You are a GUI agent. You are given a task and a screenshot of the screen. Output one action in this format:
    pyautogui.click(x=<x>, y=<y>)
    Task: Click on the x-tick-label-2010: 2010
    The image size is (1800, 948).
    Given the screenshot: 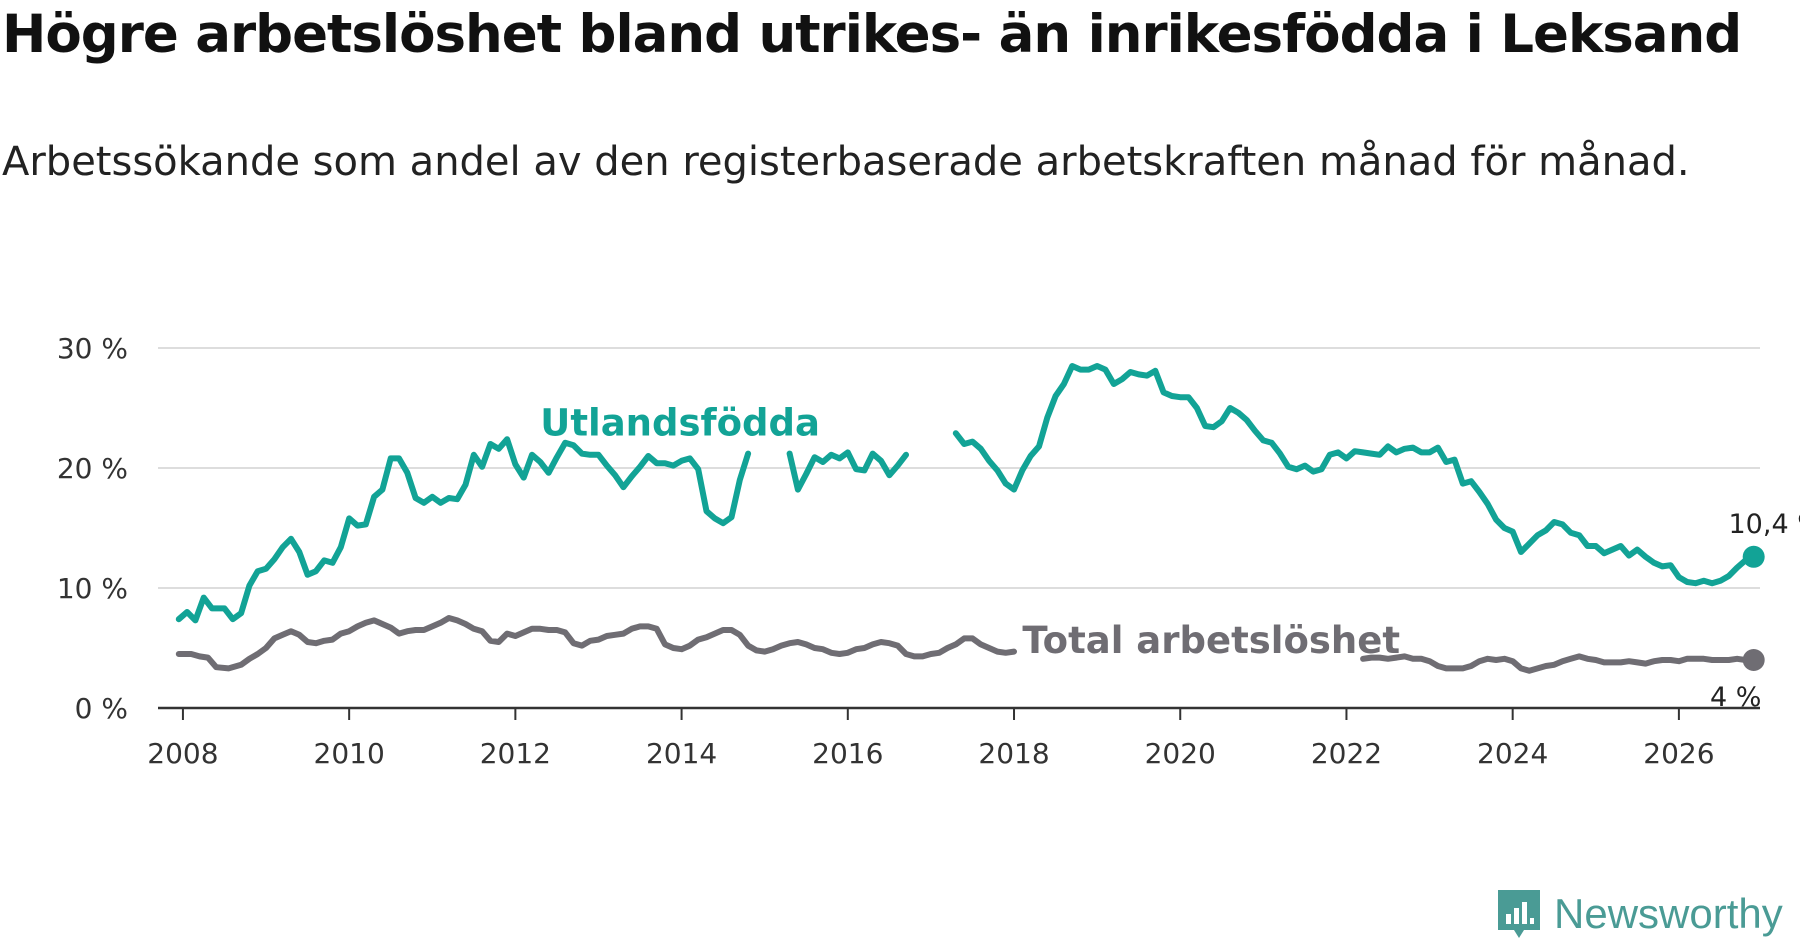 What is the action you would take?
    pyautogui.click(x=349, y=753)
    